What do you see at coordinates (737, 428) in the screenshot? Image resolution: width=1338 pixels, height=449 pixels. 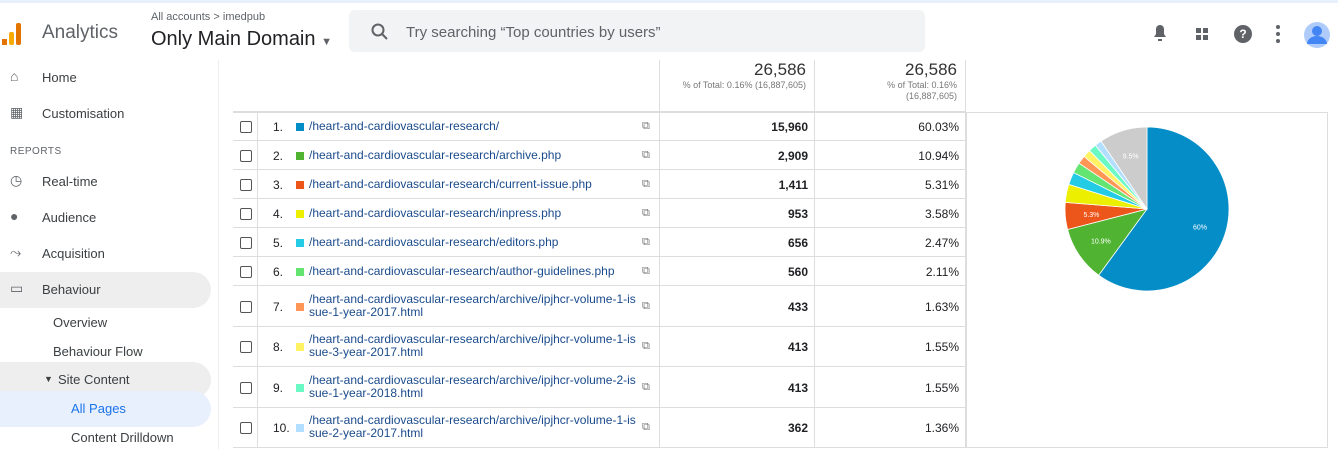 I see `pageviews-cell: 362` at bounding box center [737, 428].